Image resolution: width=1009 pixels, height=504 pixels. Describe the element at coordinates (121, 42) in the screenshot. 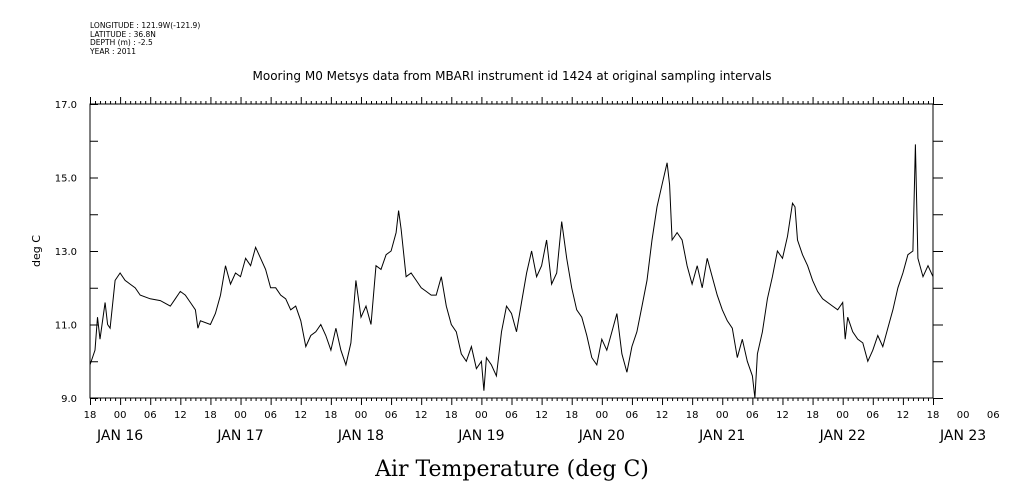

I see `depth-text: DEPTH (m) : -2.5` at that location.